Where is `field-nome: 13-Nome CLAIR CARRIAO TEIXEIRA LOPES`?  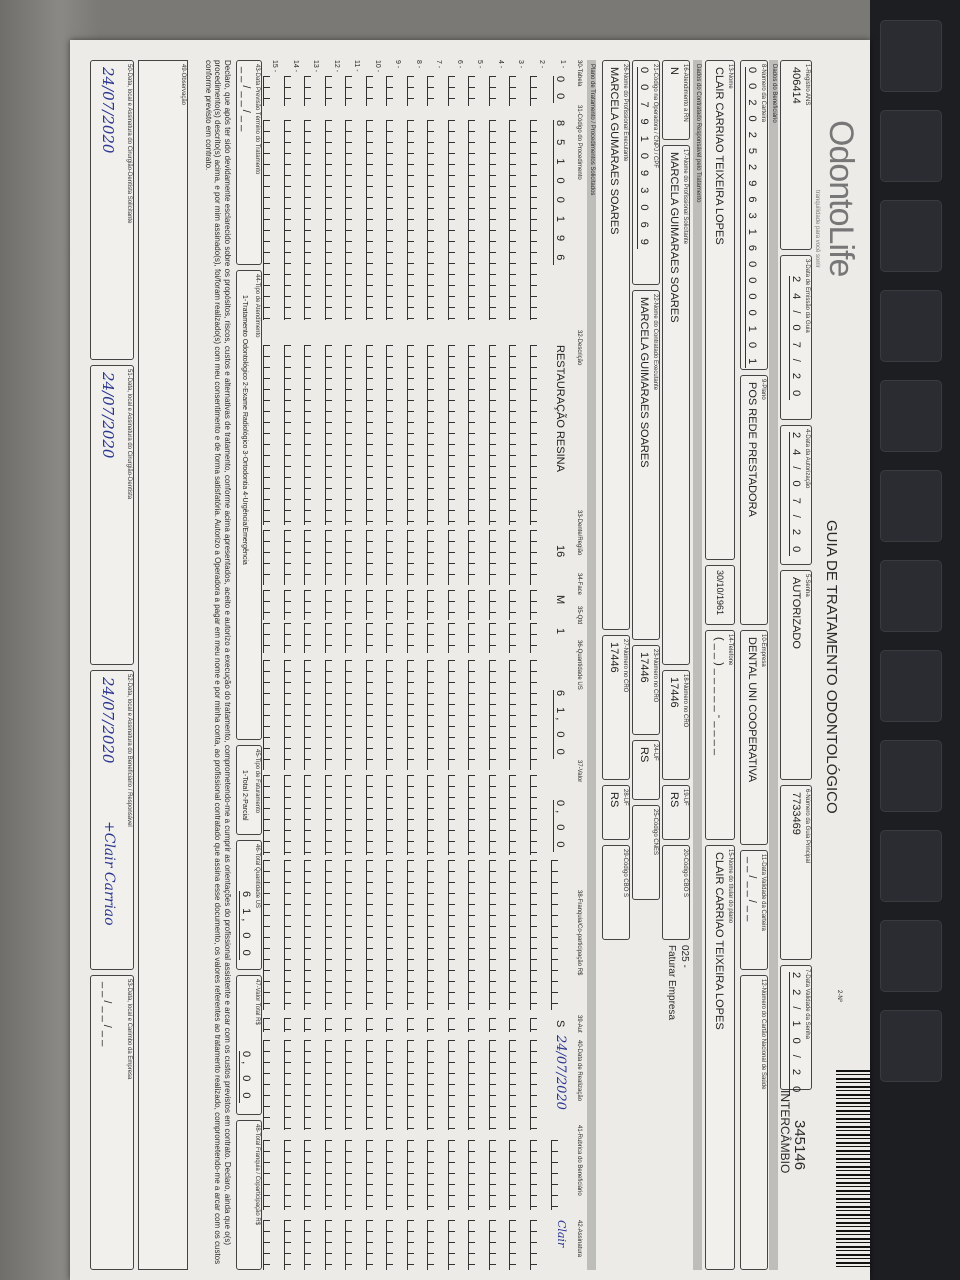
field-nome: 13-Nome CLAIR CARRIAO TEIXEIRA LOPES is located at coordinates (720, 310).